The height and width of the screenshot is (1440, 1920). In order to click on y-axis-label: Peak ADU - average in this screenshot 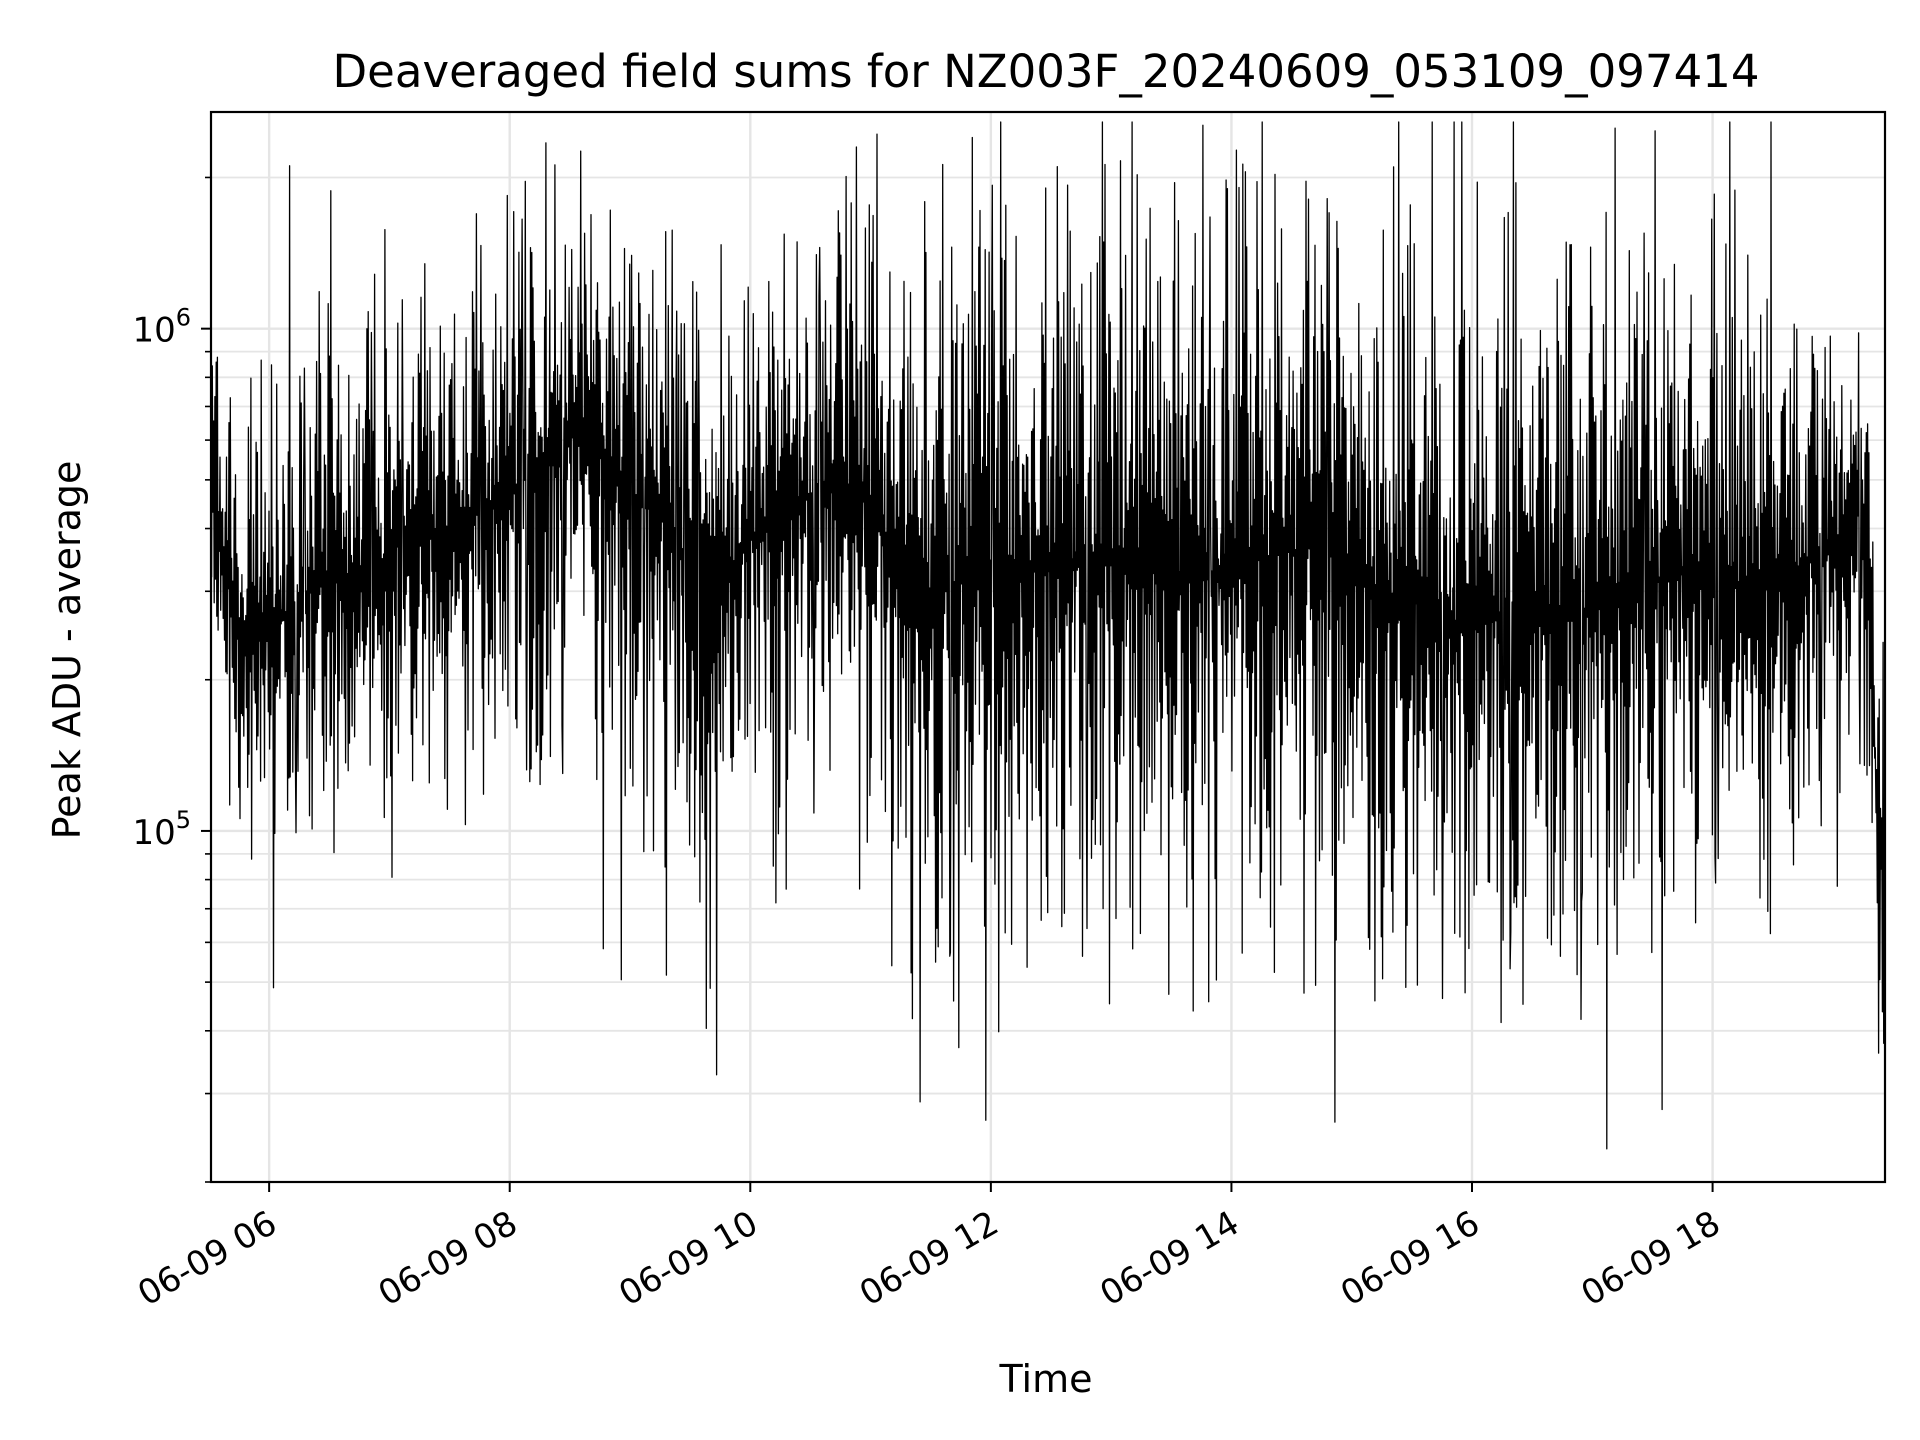, I will do `click(67, 650)`.